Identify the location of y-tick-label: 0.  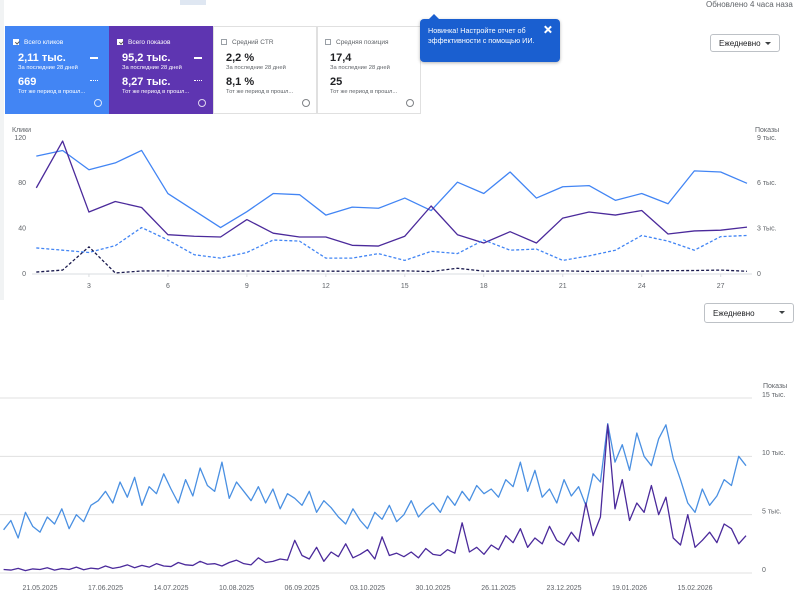
(24, 274).